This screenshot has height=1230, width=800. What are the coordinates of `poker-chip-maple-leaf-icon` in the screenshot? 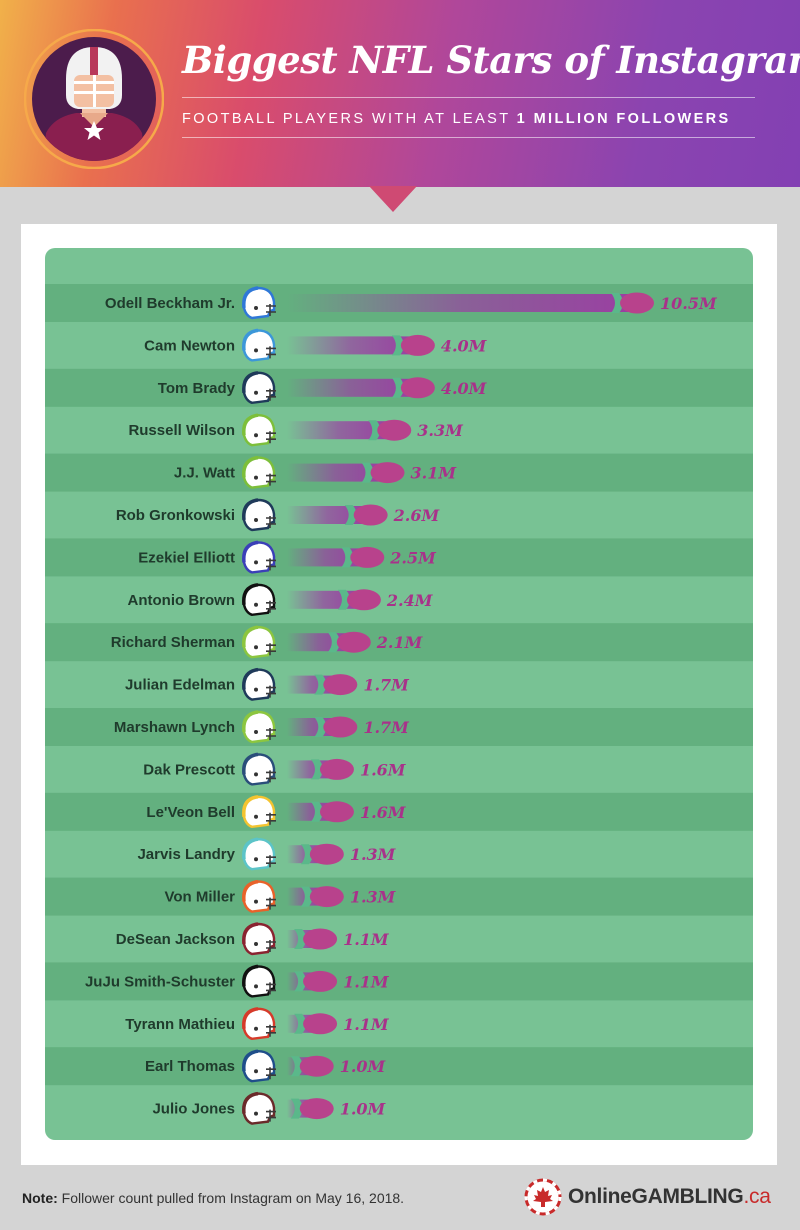 It's located at (543, 1197).